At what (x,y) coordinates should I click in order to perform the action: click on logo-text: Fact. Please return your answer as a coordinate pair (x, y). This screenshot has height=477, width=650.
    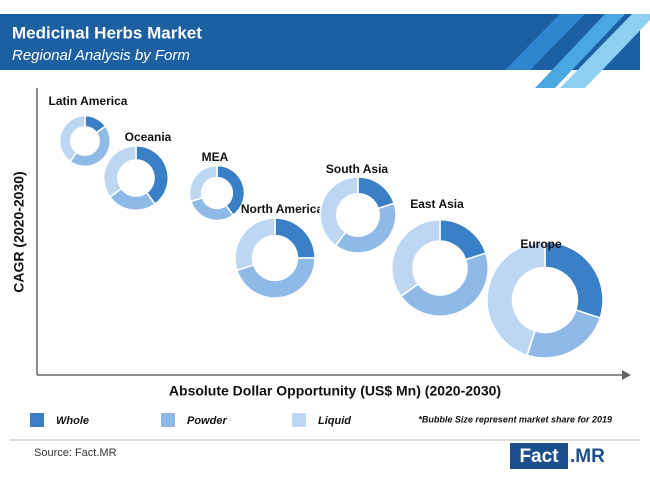
    Looking at the image, I should click on (539, 456).